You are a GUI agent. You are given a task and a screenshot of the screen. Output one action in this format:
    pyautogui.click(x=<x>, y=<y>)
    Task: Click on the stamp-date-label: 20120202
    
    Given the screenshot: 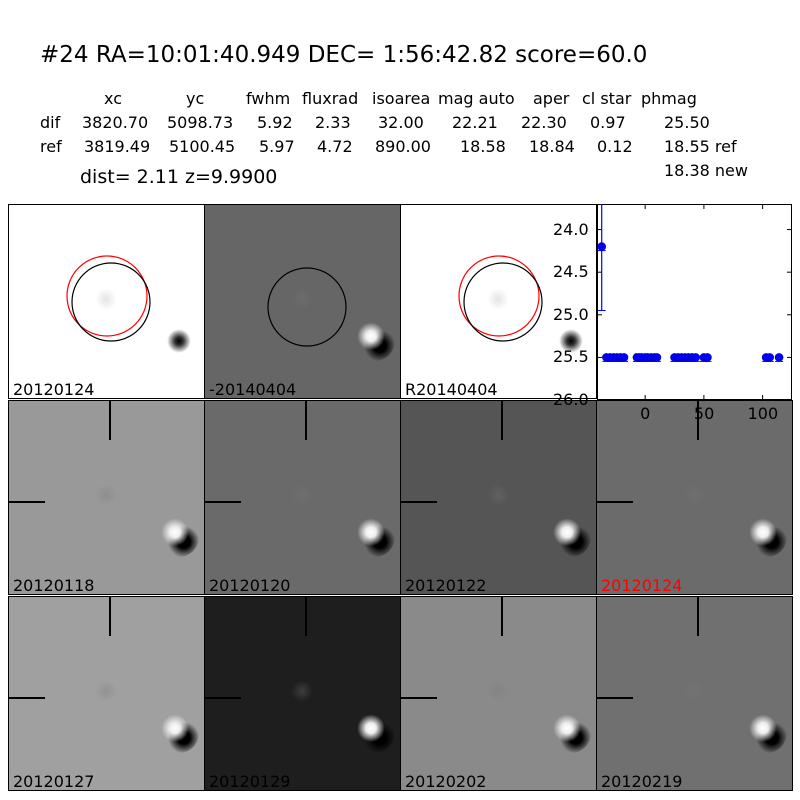 What is the action you would take?
    pyautogui.click(x=446, y=781)
    